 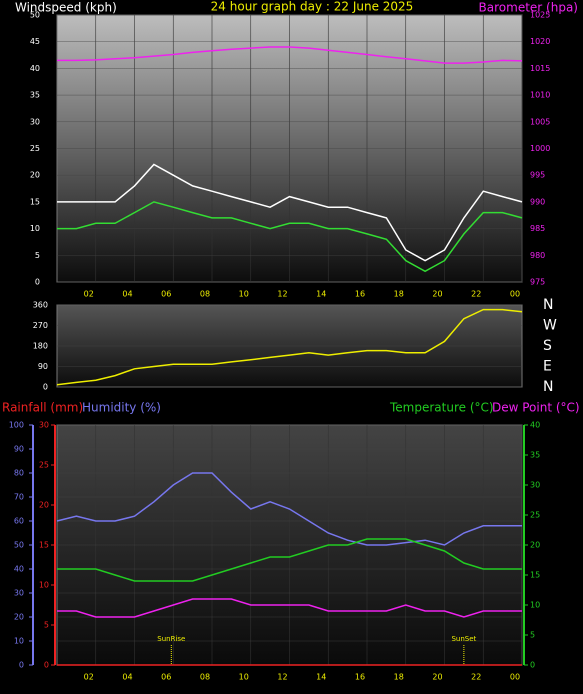 What do you see at coordinates (463, 639) in the screenshot?
I see `annotation: SunSet` at bounding box center [463, 639].